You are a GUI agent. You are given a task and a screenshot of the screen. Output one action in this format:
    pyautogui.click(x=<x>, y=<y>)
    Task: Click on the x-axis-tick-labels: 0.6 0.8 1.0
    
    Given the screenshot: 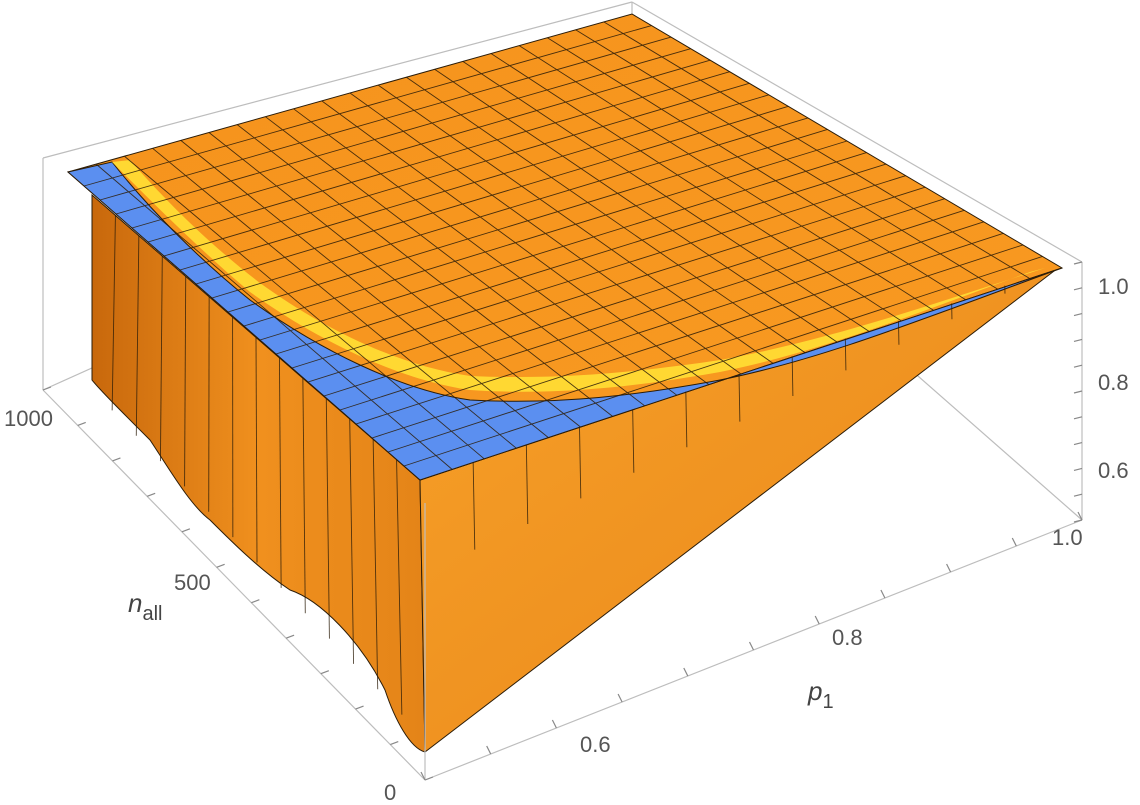 What is the action you would take?
    pyautogui.click(x=831, y=641)
    